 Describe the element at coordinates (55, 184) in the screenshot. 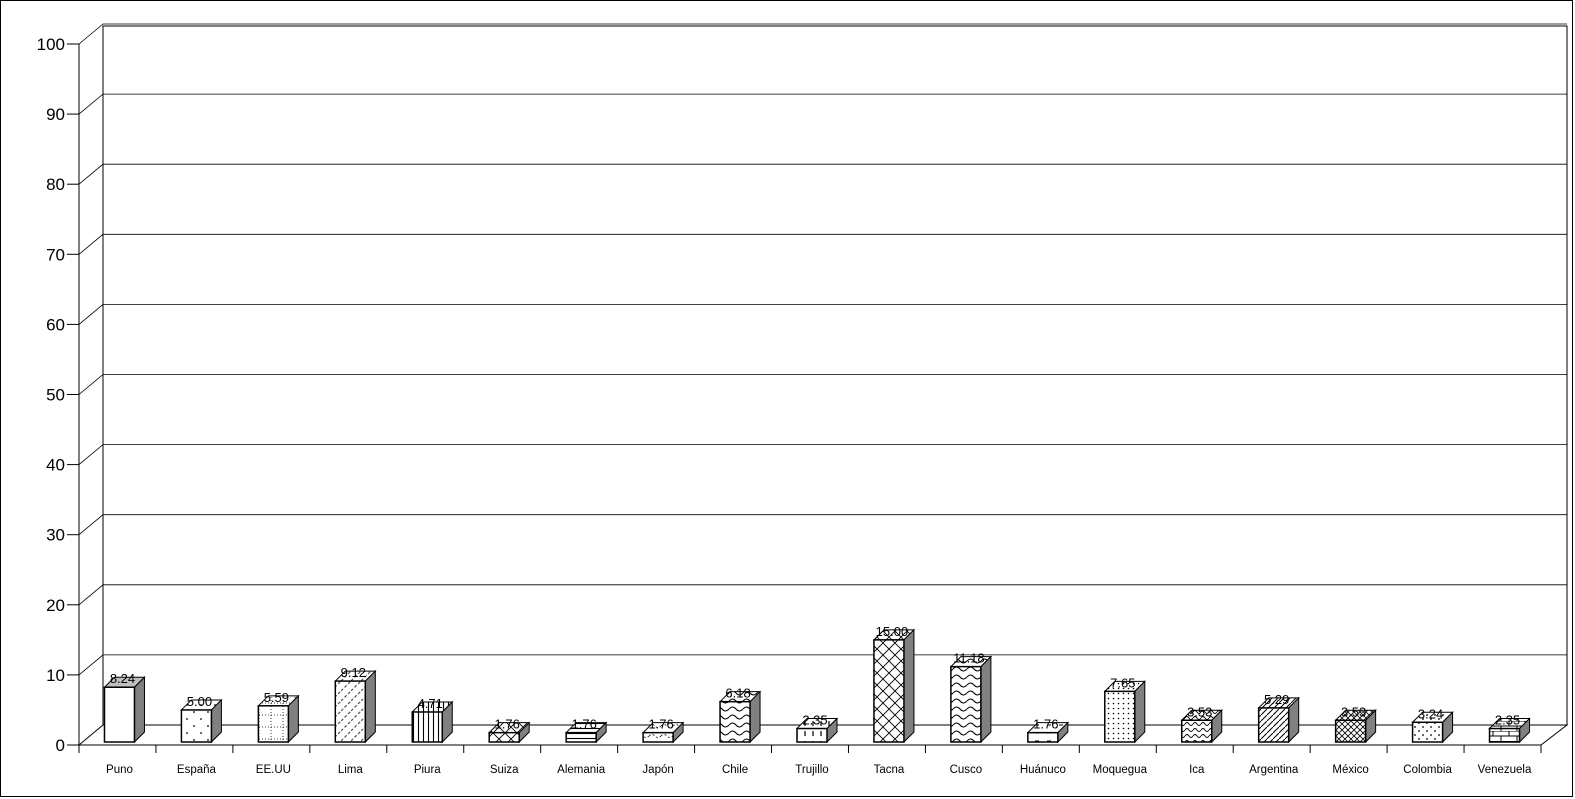

I see `y-tick-label: 80` at that location.